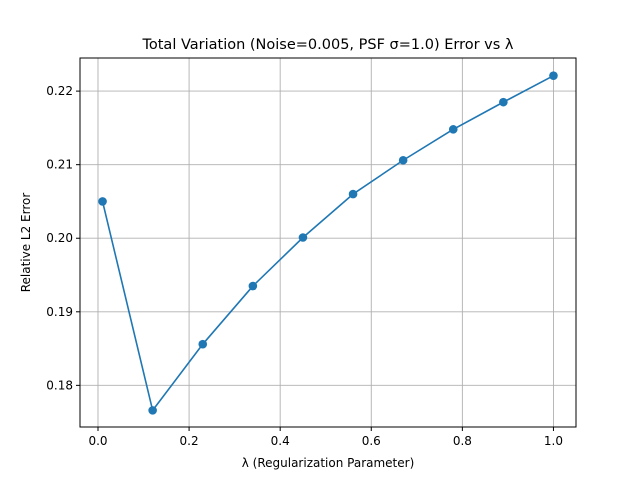 This screenshot has height=485, width=640. What do you see at coordinates (328, 463) in the screenshot?
I see `x-axis-label: λ (Regularization Parameter)` at bounding box center [328, 463].